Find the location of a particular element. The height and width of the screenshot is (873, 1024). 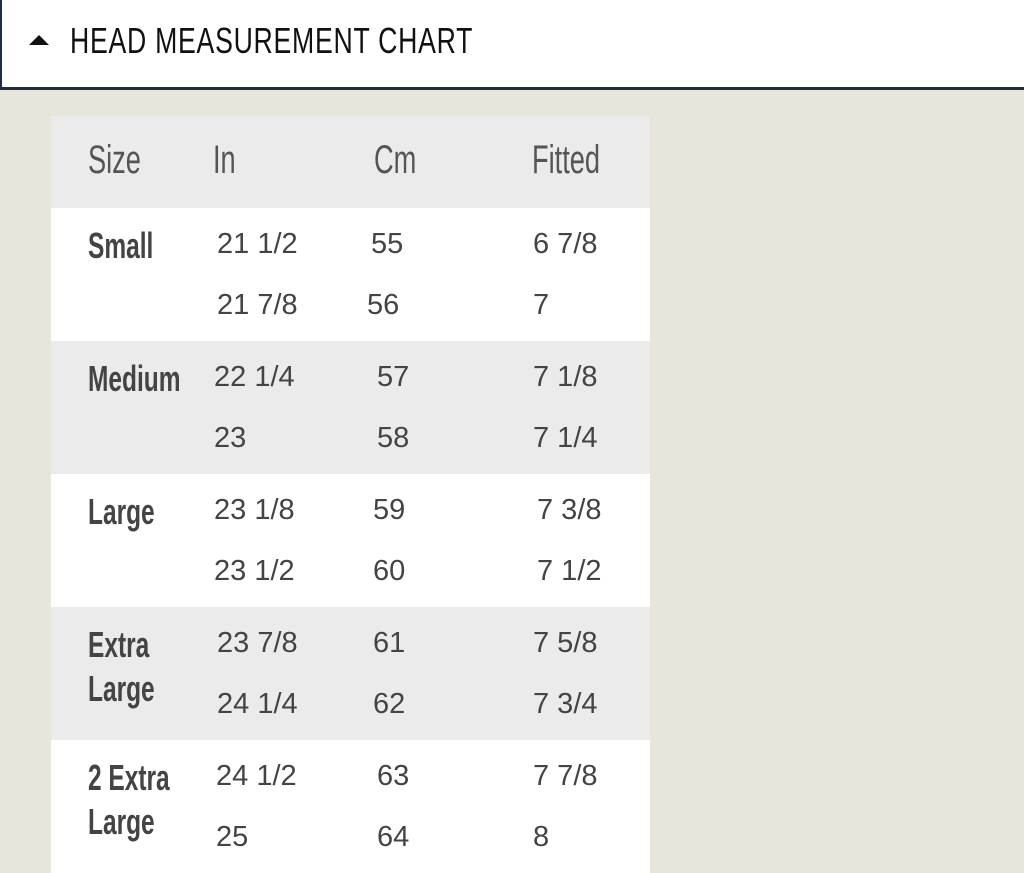

fitted-value: 8 is located at coordinates (541, 837).